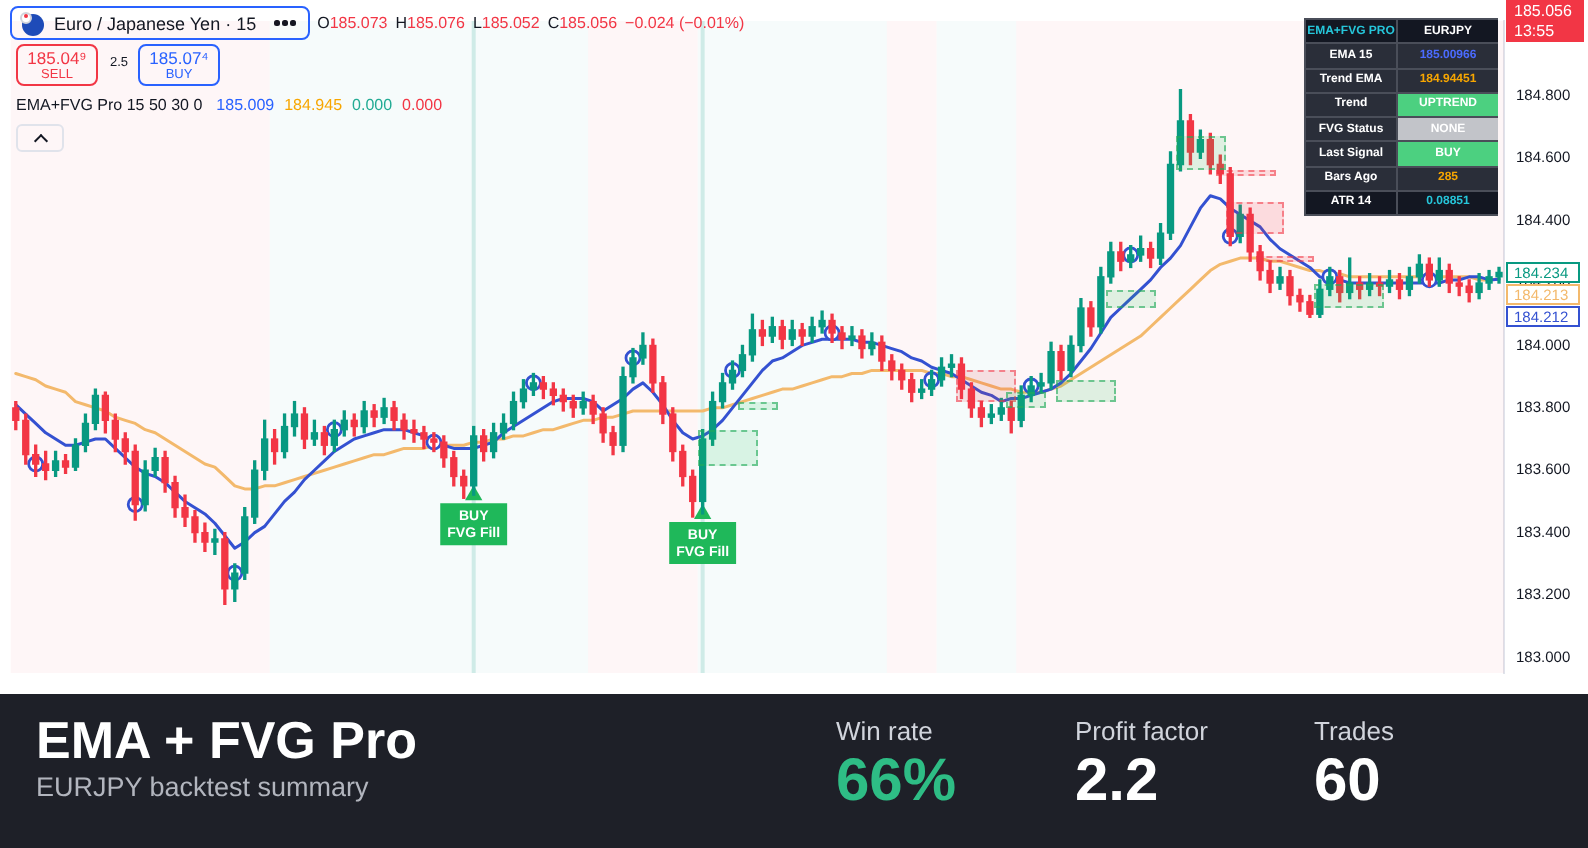 Image resolution: width=1588 pixels, height=848 pixels. What do you see at coordinates (1544, 11) in the screenshot?
I see `text: 185.056` at bounding box center [1544, 11].